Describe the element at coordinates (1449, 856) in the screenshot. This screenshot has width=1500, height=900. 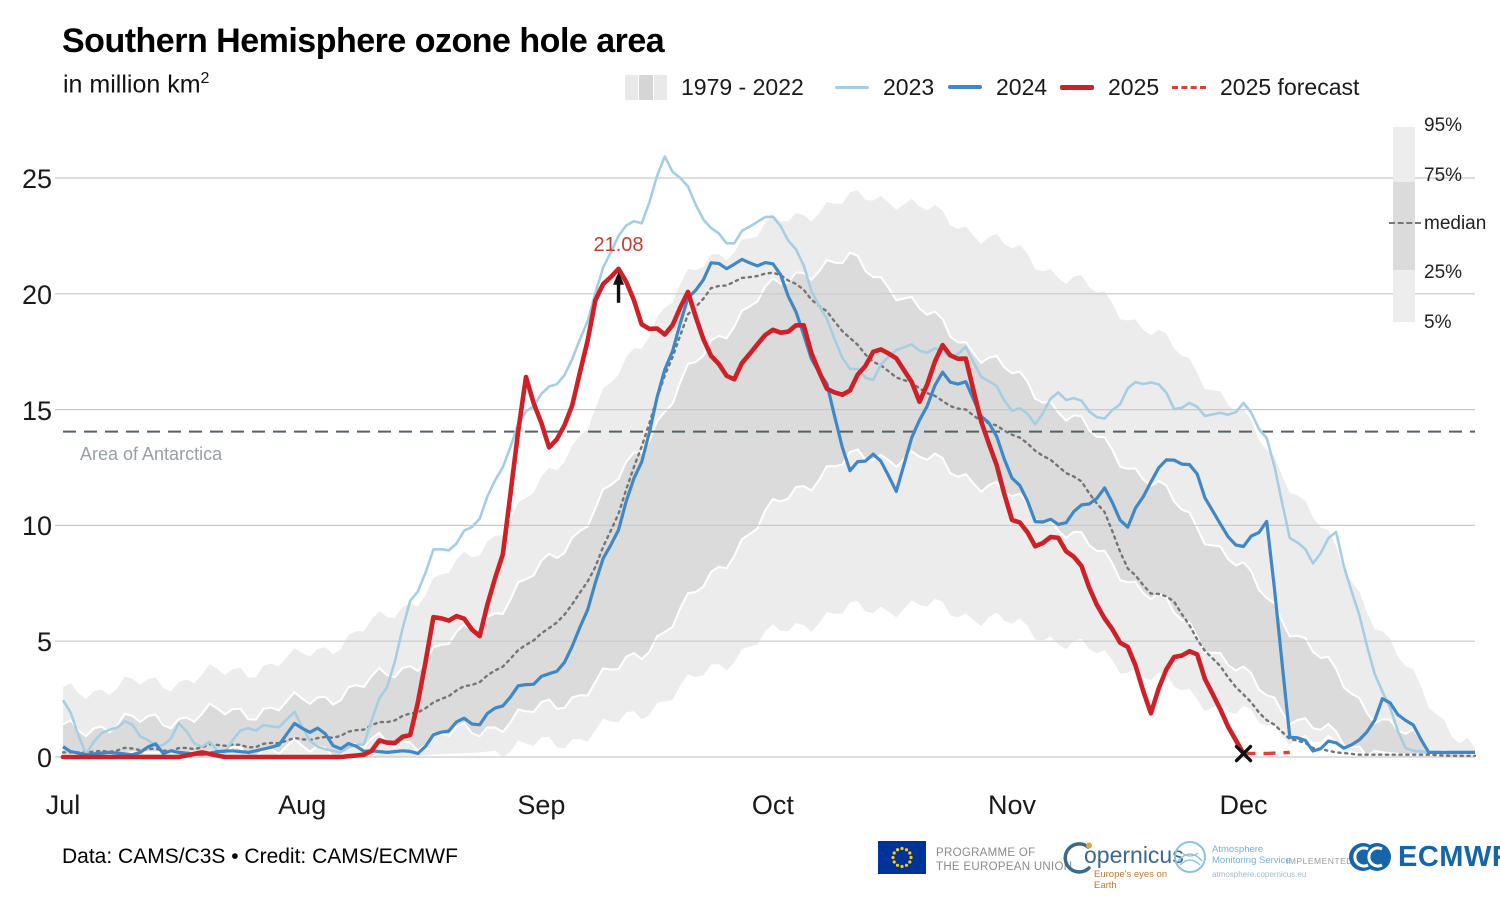
I see `ecmwf-wordmark: ECMWF` at that location.